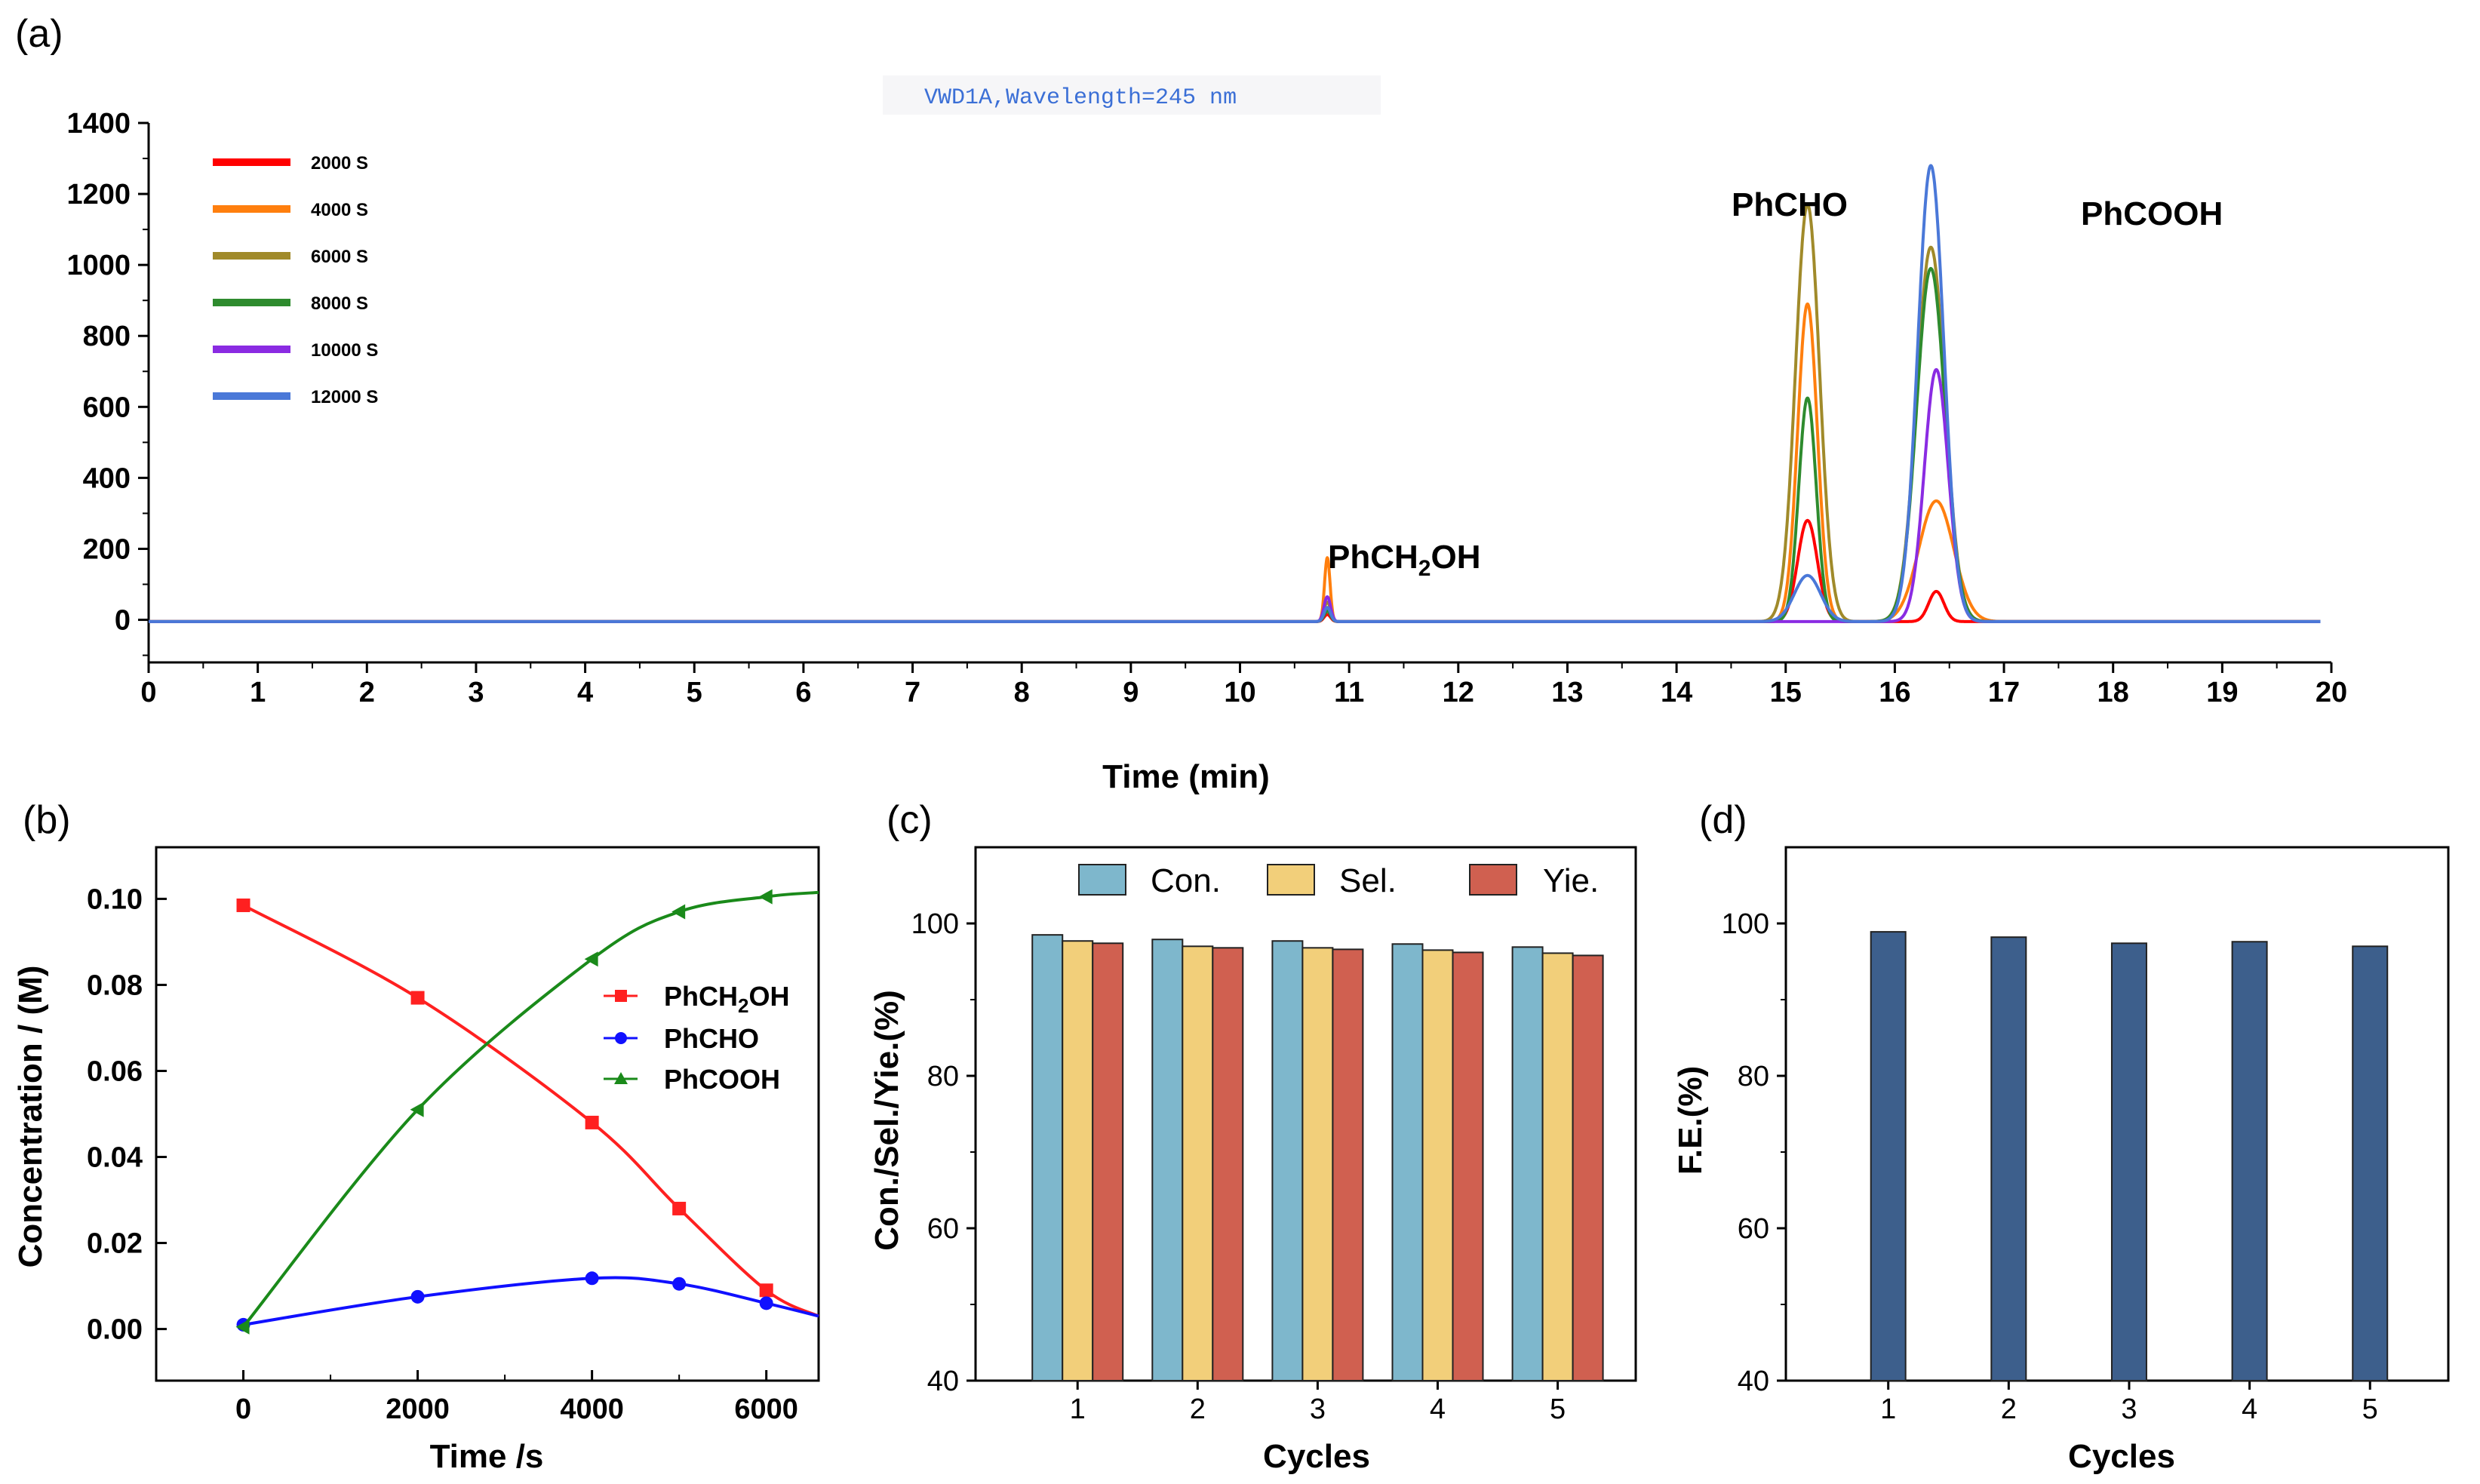 This screenshot has width=2480, height=1484. Describe the element at coordinates (295, 280) in the screenshot. I see `chart-a-legend: 2000 S 4000 S 6000 S 8000 S 10000 S 12000 S` at that location.